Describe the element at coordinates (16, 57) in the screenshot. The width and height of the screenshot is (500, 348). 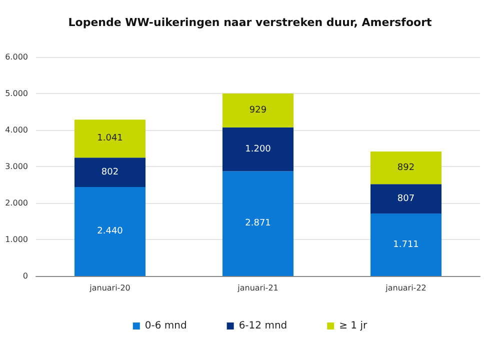
I see `y-tick-label: 6.000` at that location.